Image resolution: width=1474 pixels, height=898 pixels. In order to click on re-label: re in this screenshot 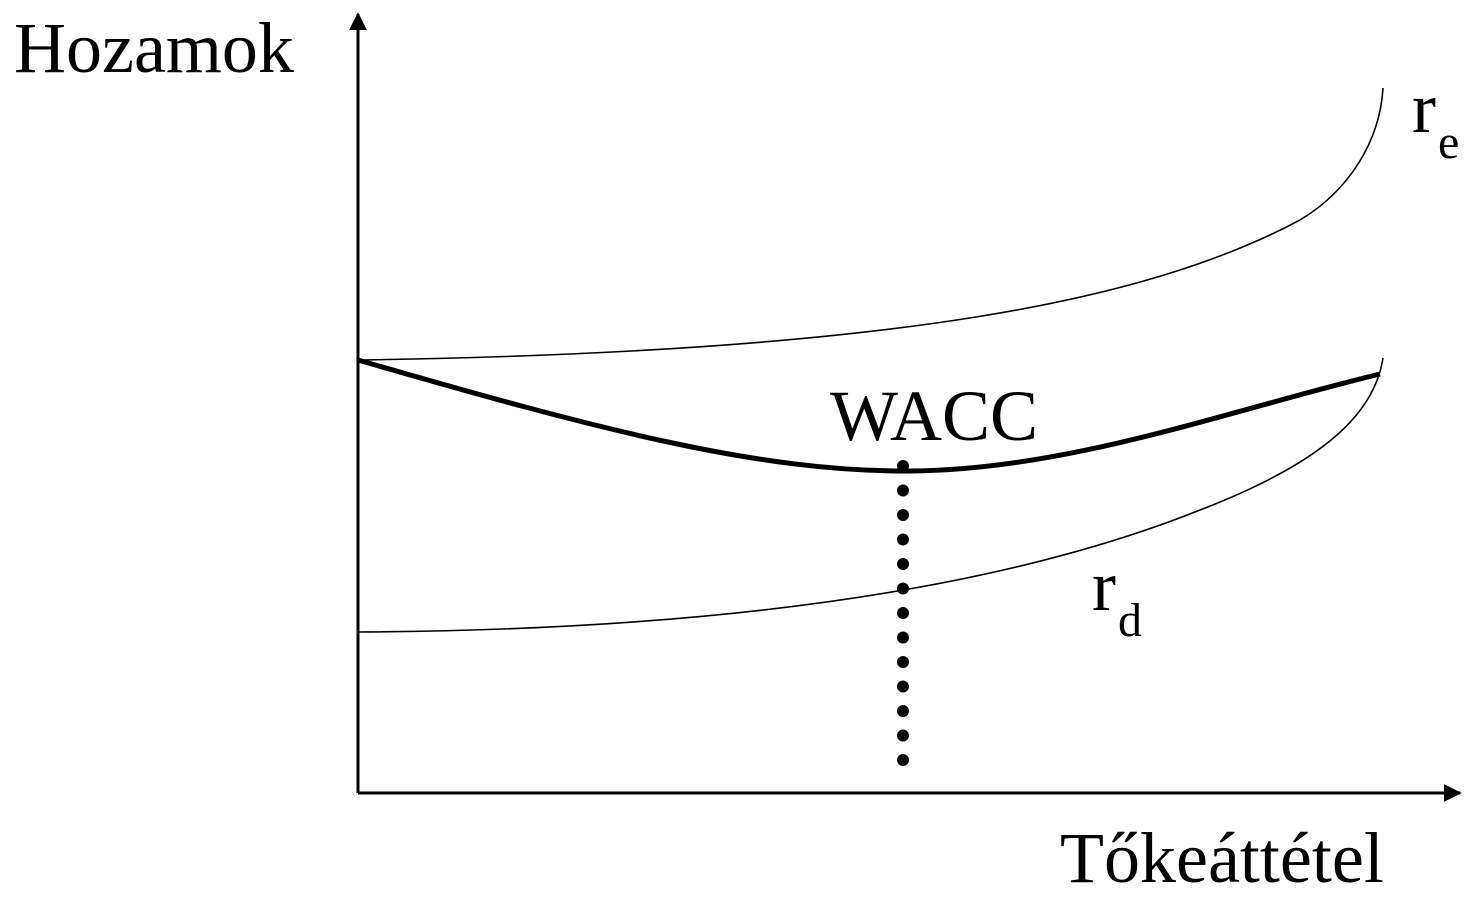, I will do `click(1435, 119)`.